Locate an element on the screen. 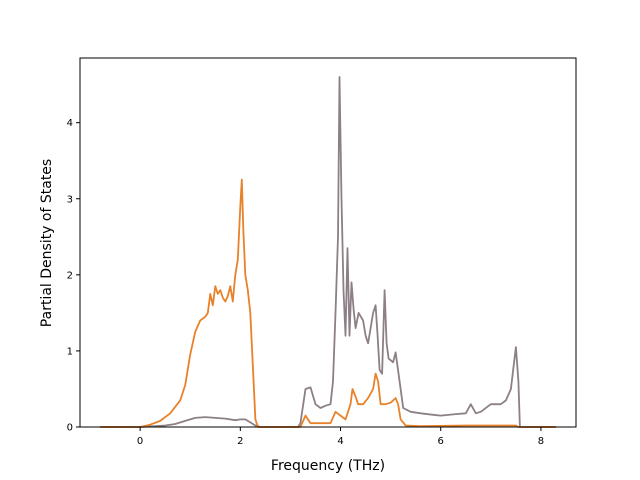 The height and width of the screenshot is (480, 640). y-tick-label: 0 is located at coordinates (70, 428).